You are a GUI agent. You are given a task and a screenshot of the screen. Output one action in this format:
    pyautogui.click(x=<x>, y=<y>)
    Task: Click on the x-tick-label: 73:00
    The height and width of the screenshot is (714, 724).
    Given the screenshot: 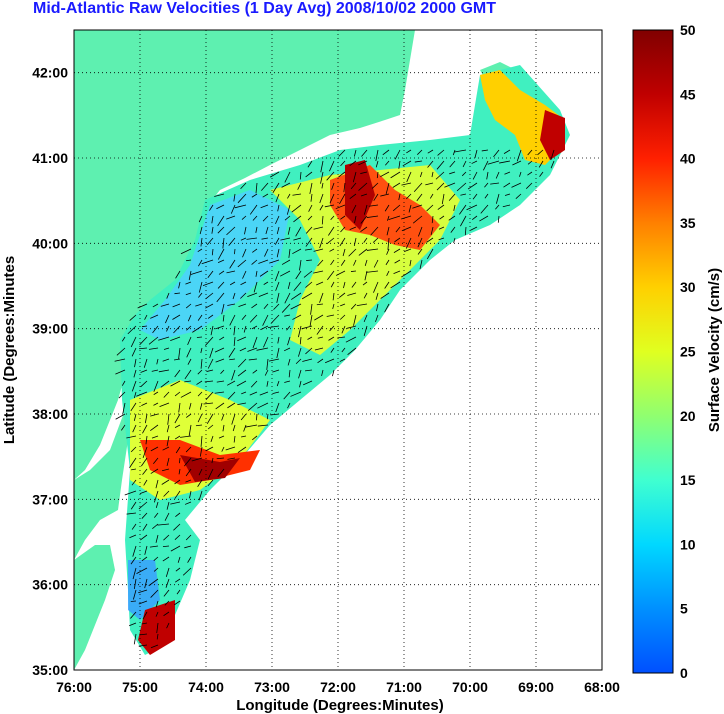 What is the action you would take?
    pyautogui.click(x=272, y=687)
    